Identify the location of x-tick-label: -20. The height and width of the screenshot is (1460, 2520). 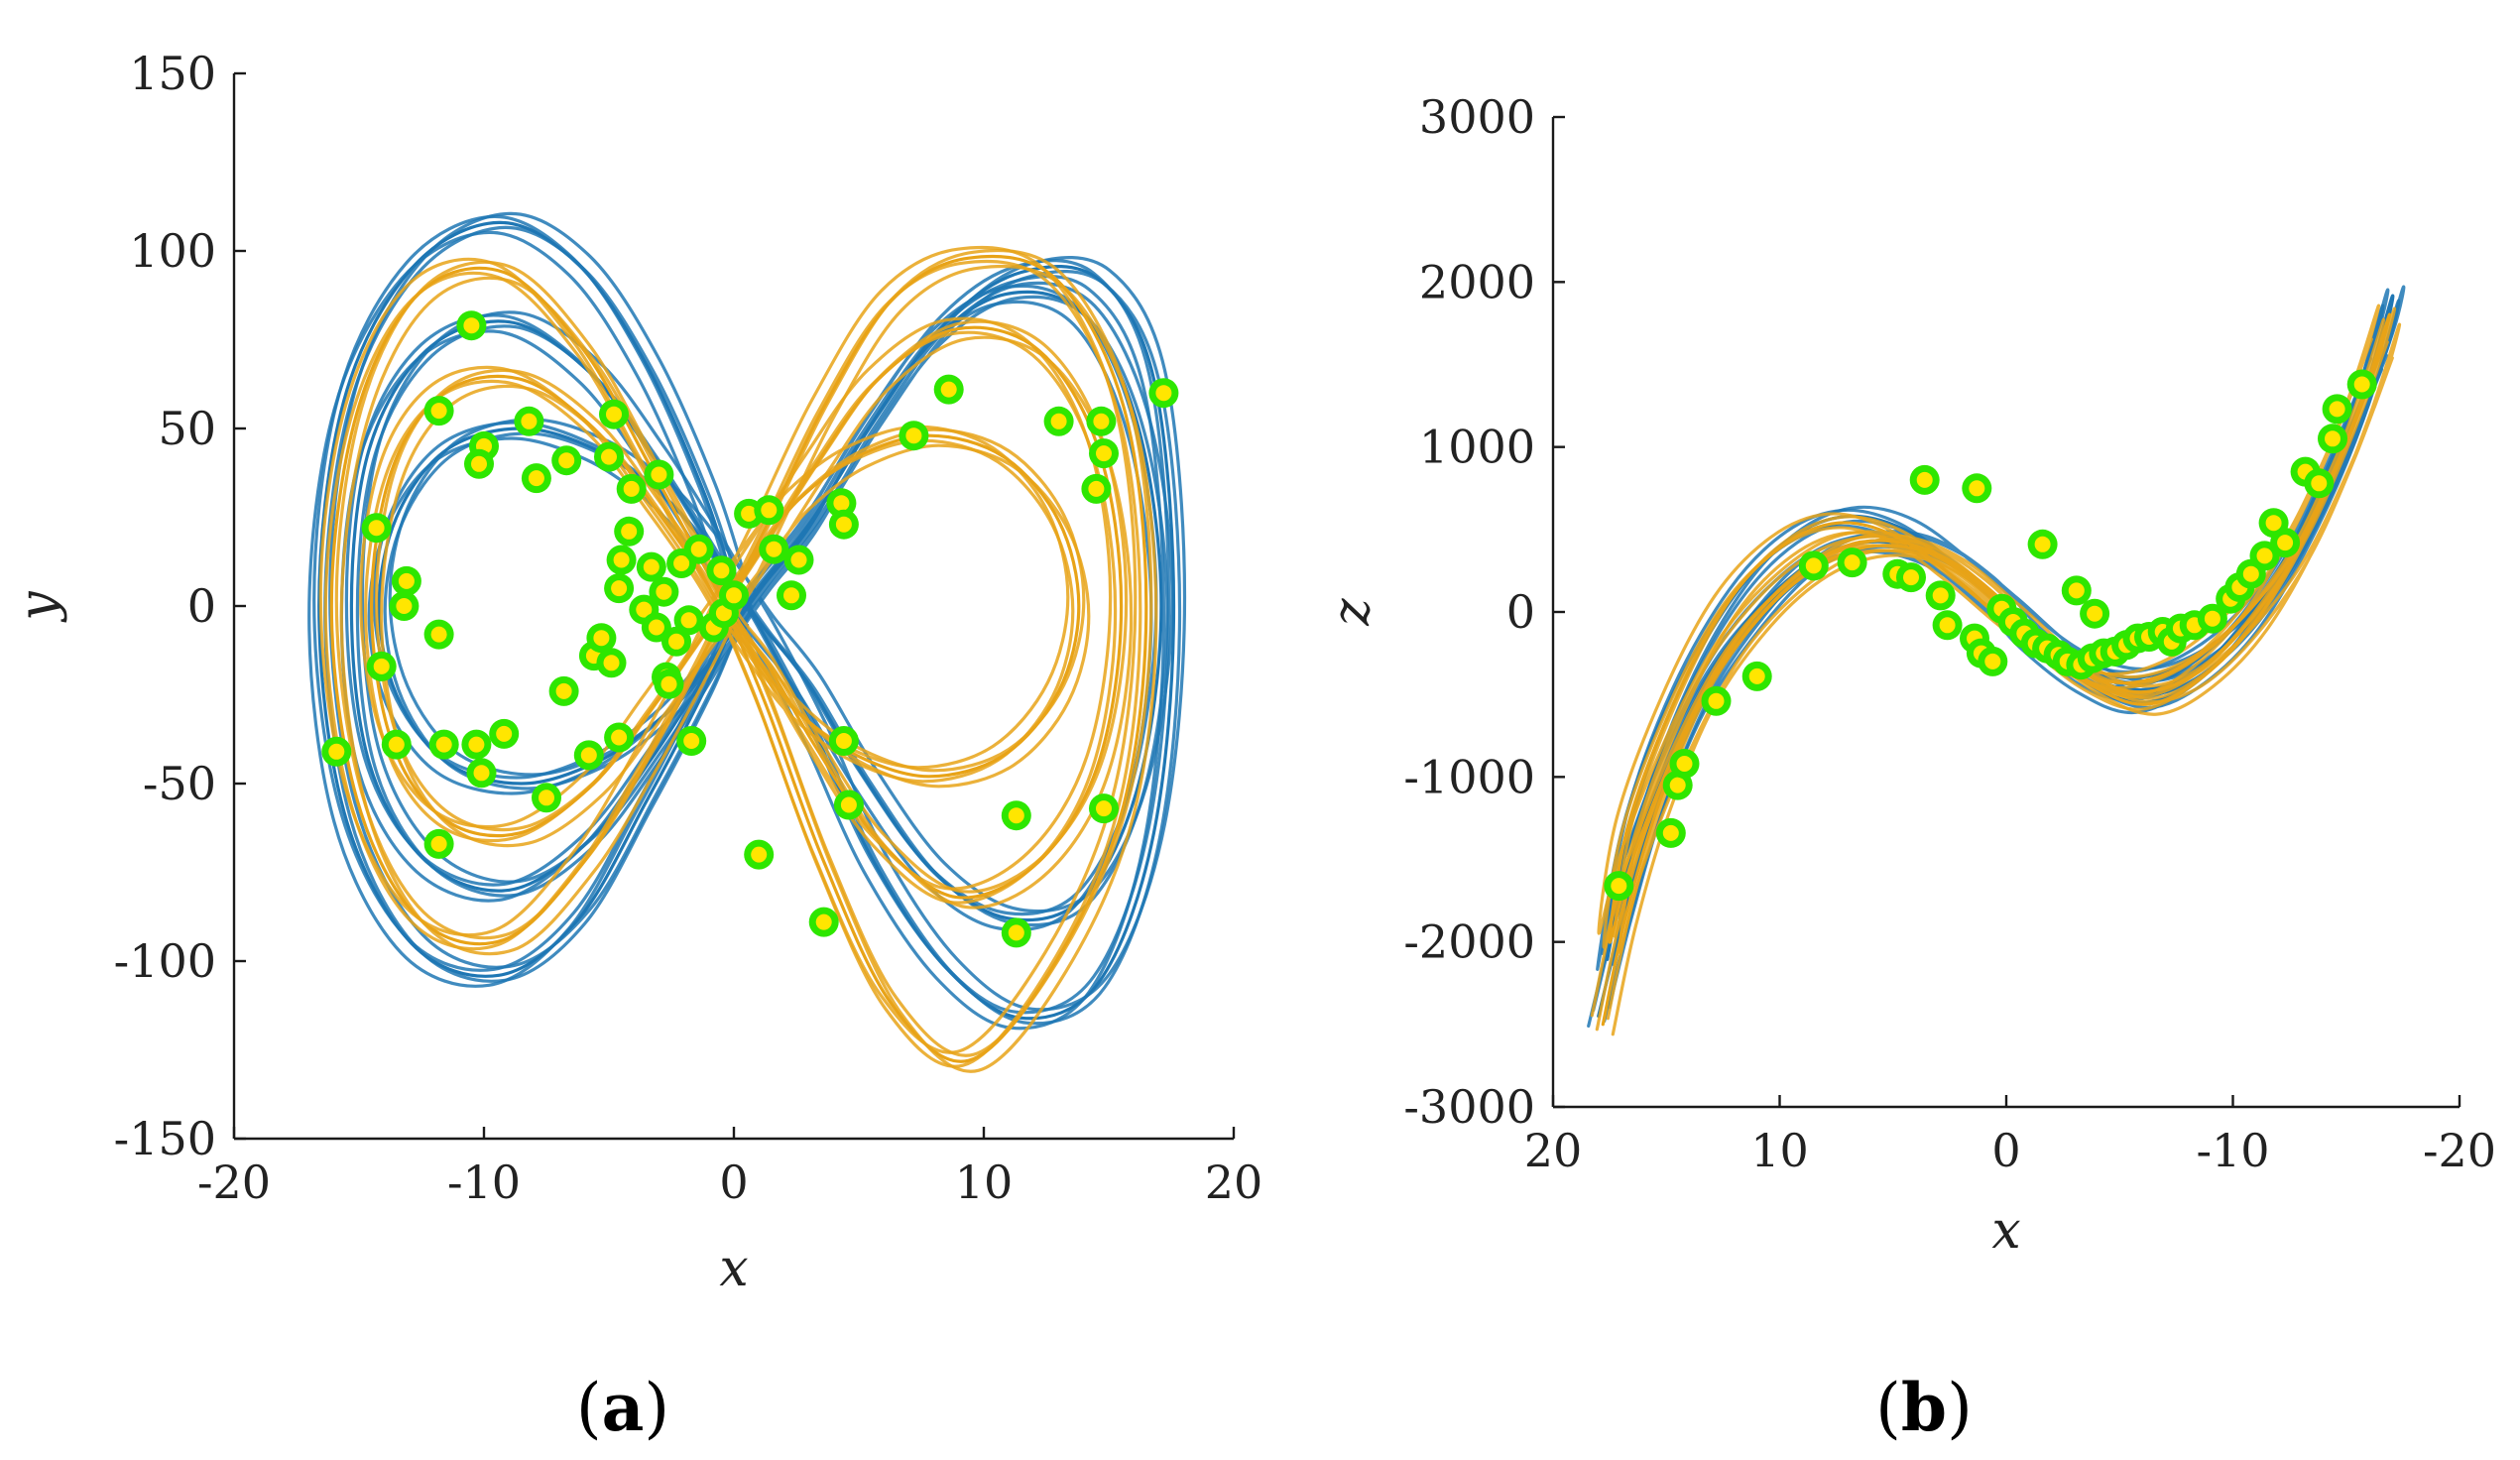
(234, 1182).